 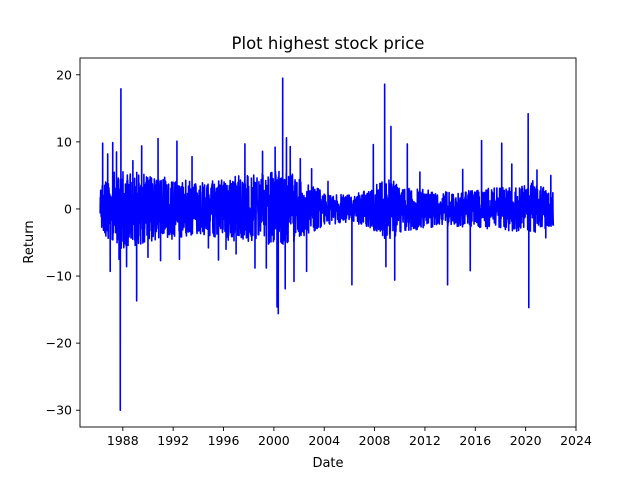 I want to click on y-tick-label: −10, so click(x=59, y=276).